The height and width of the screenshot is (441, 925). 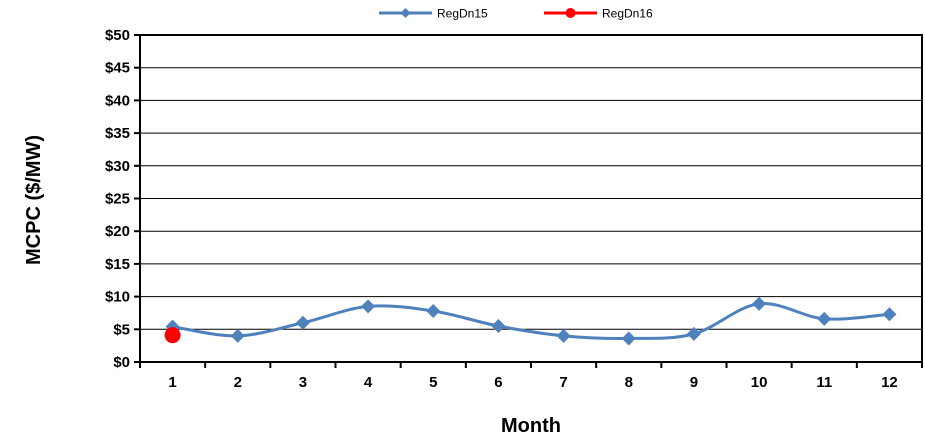 What do you see at coordinates (117, 264) in the screenshot?
I see `y-tick-label: $15` at bounding box center [117, 264].